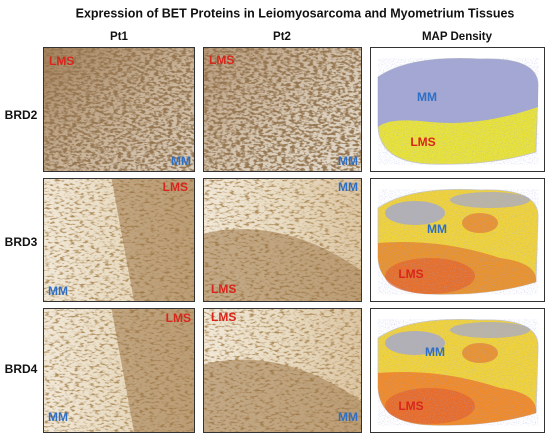  What do you see at coordinates (21, 242) in the screenshot?
I see `row-label: BRD3` at bounding box center [21, 242].